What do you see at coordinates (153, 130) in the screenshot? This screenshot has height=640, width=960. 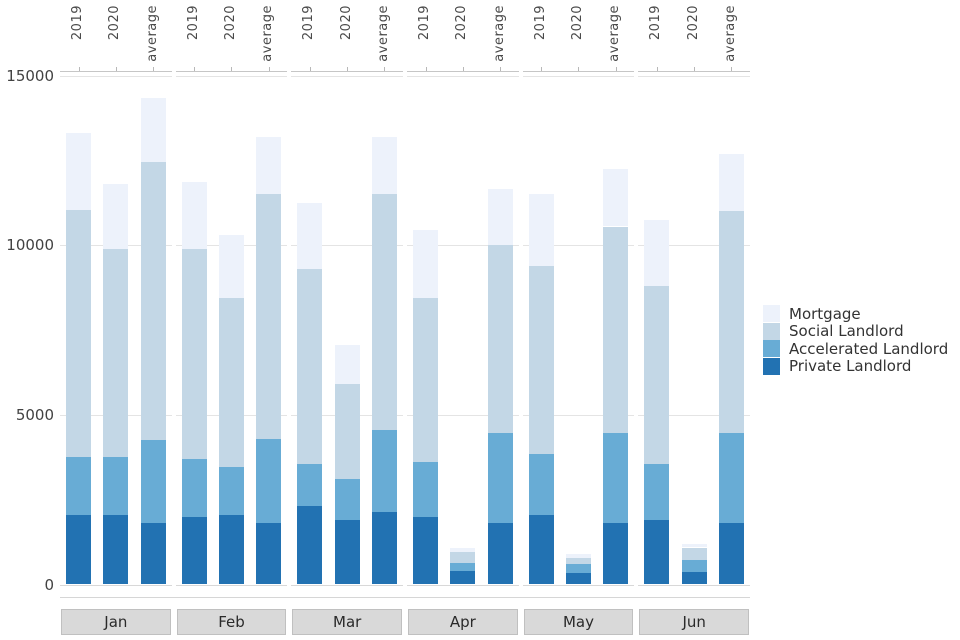 I see `bar-segment-jan-average-mortgage` at bounding box center [153, 130].